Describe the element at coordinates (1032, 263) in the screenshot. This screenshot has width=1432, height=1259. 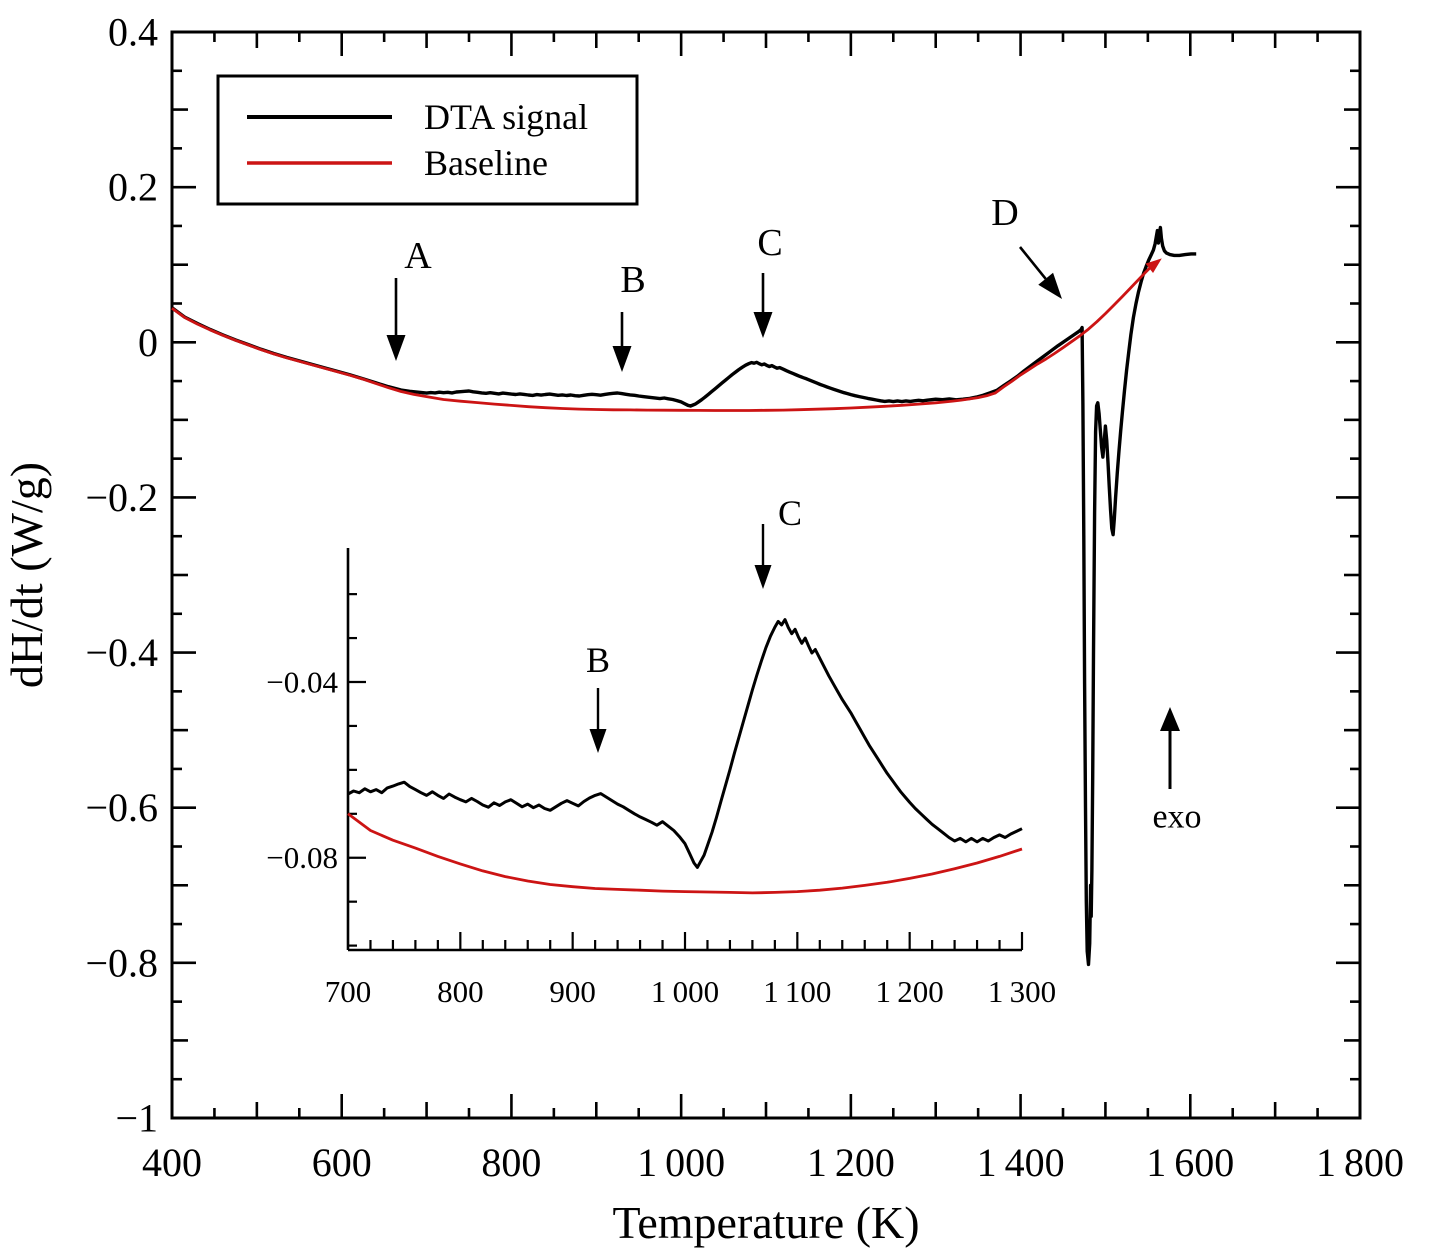
I see `annotation-D-arrow-shaft` at that location.